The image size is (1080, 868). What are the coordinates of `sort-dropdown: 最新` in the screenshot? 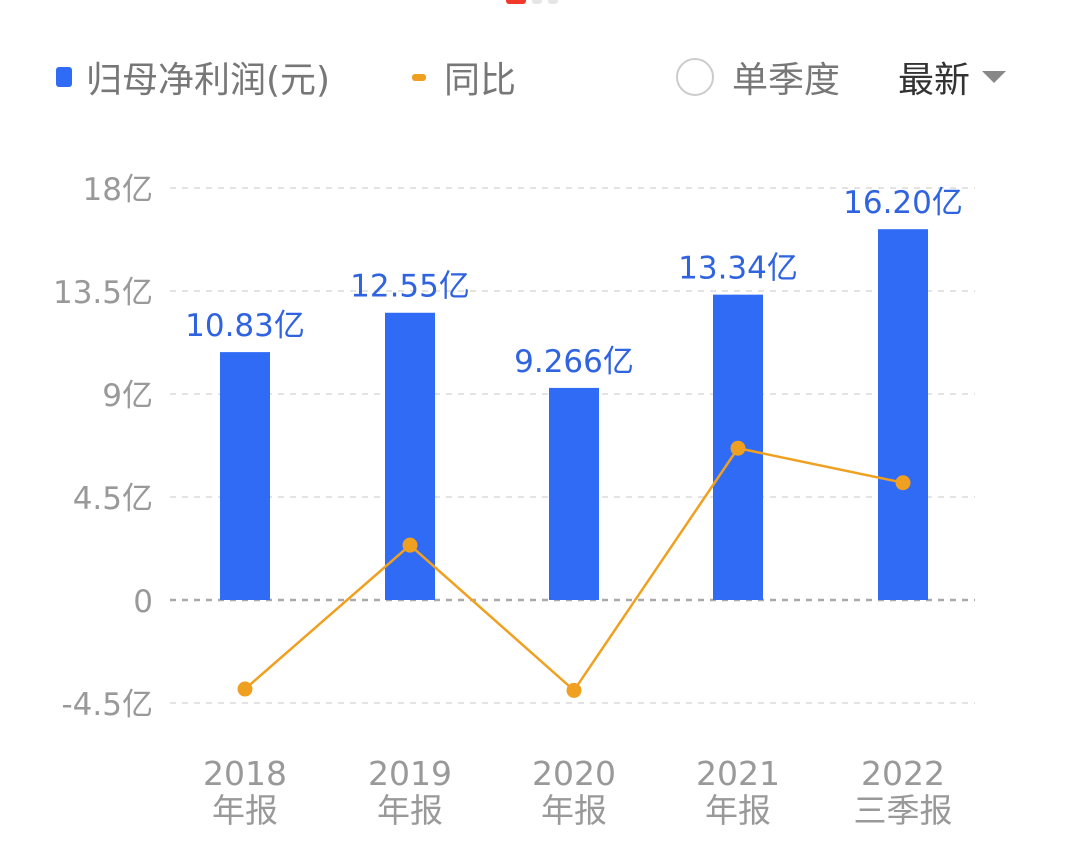 It's located at (952, 77).